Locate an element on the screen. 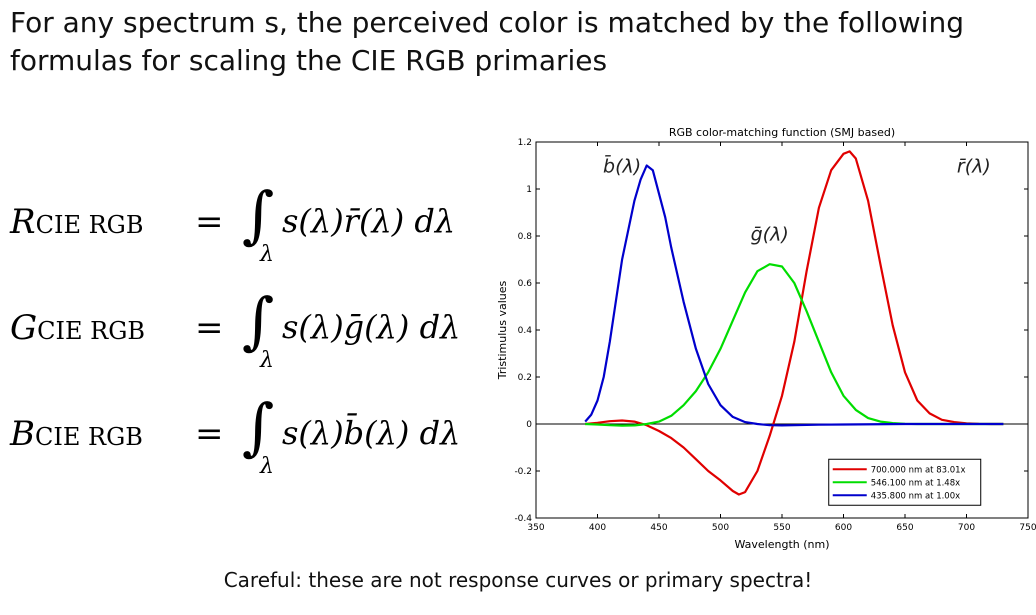 Image resolution: width=1036 pixels, height=615 pixels. equation-lhs: BCIE RGB is located at coordinates (76, 434).